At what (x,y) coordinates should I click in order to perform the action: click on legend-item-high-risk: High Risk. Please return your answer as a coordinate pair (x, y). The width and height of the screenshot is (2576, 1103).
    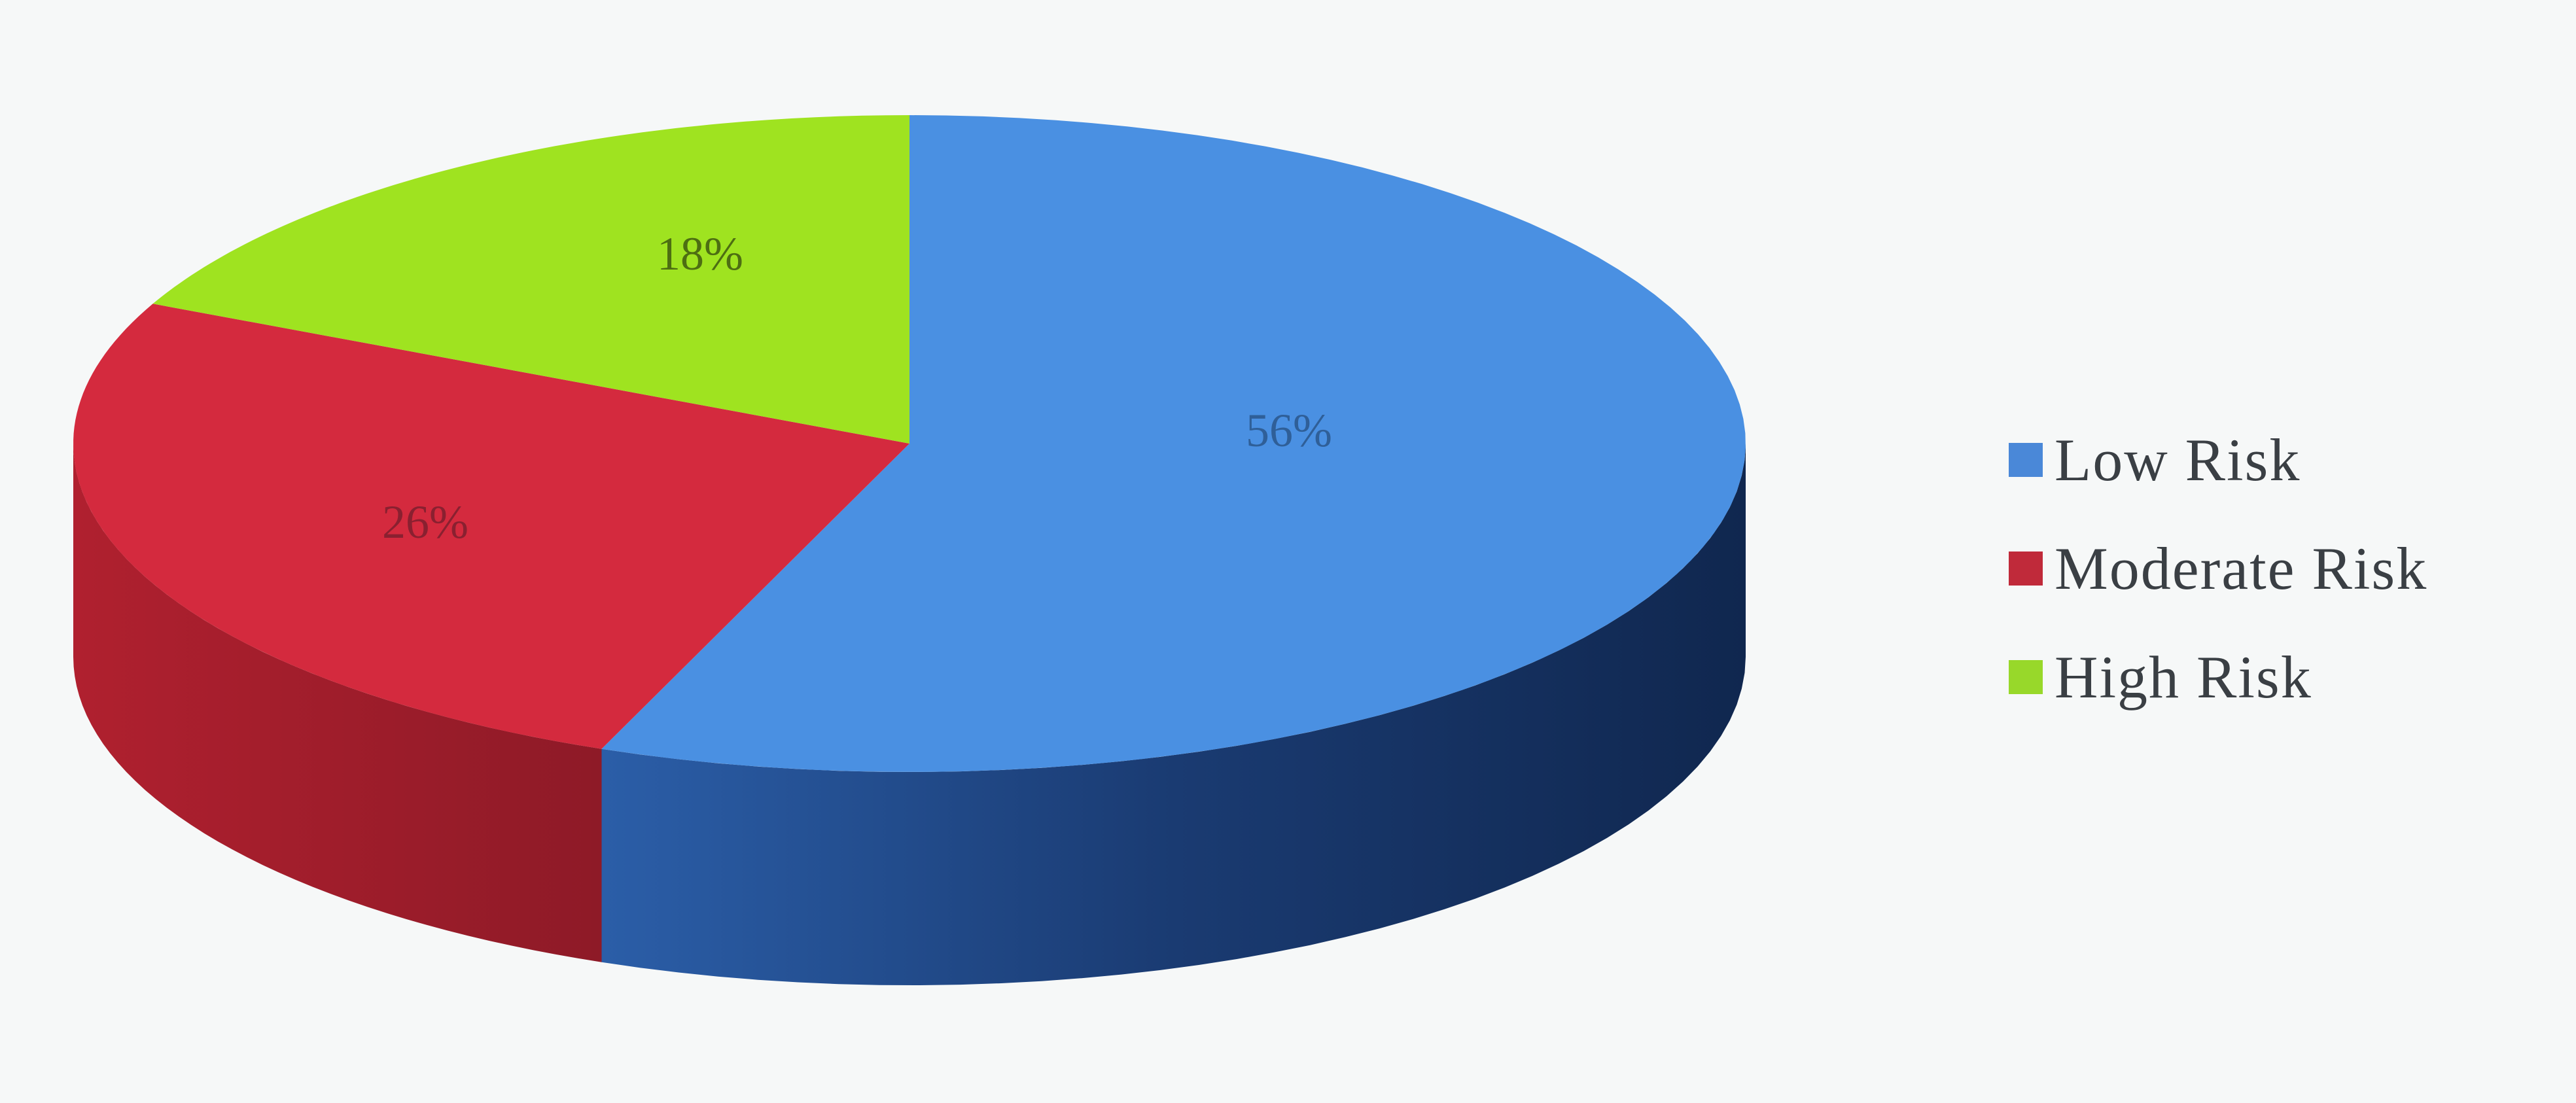
    Looking at the image, I should click on (2218, 677).